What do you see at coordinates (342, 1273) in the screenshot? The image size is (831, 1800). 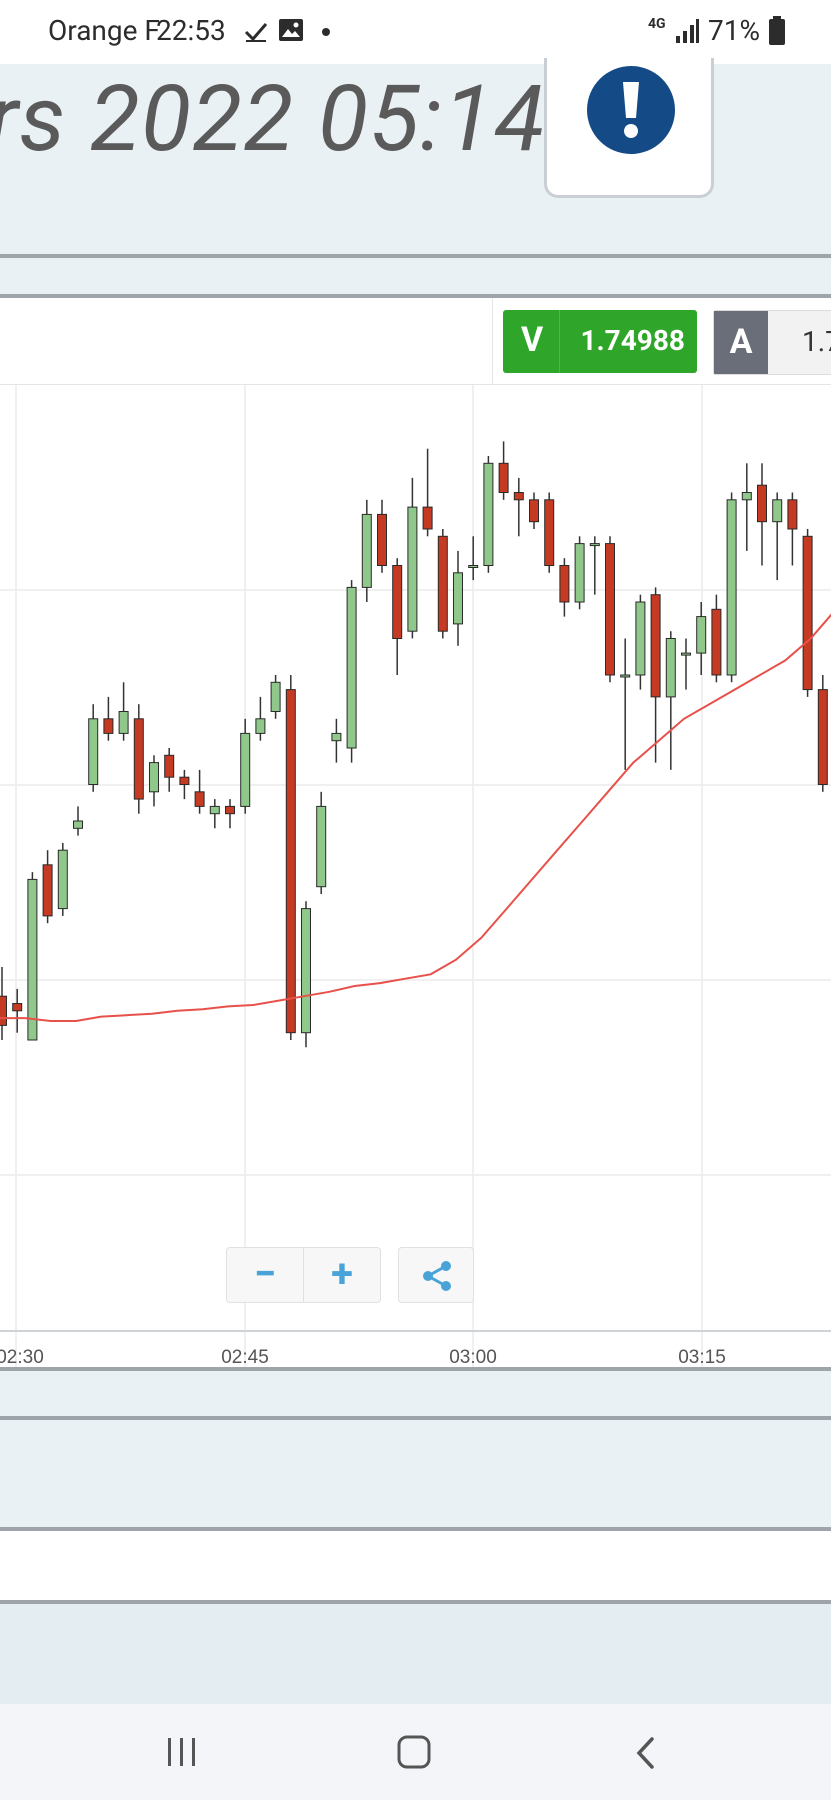 I see `zoom-in-button: +` at bounding box center [342, 1273].